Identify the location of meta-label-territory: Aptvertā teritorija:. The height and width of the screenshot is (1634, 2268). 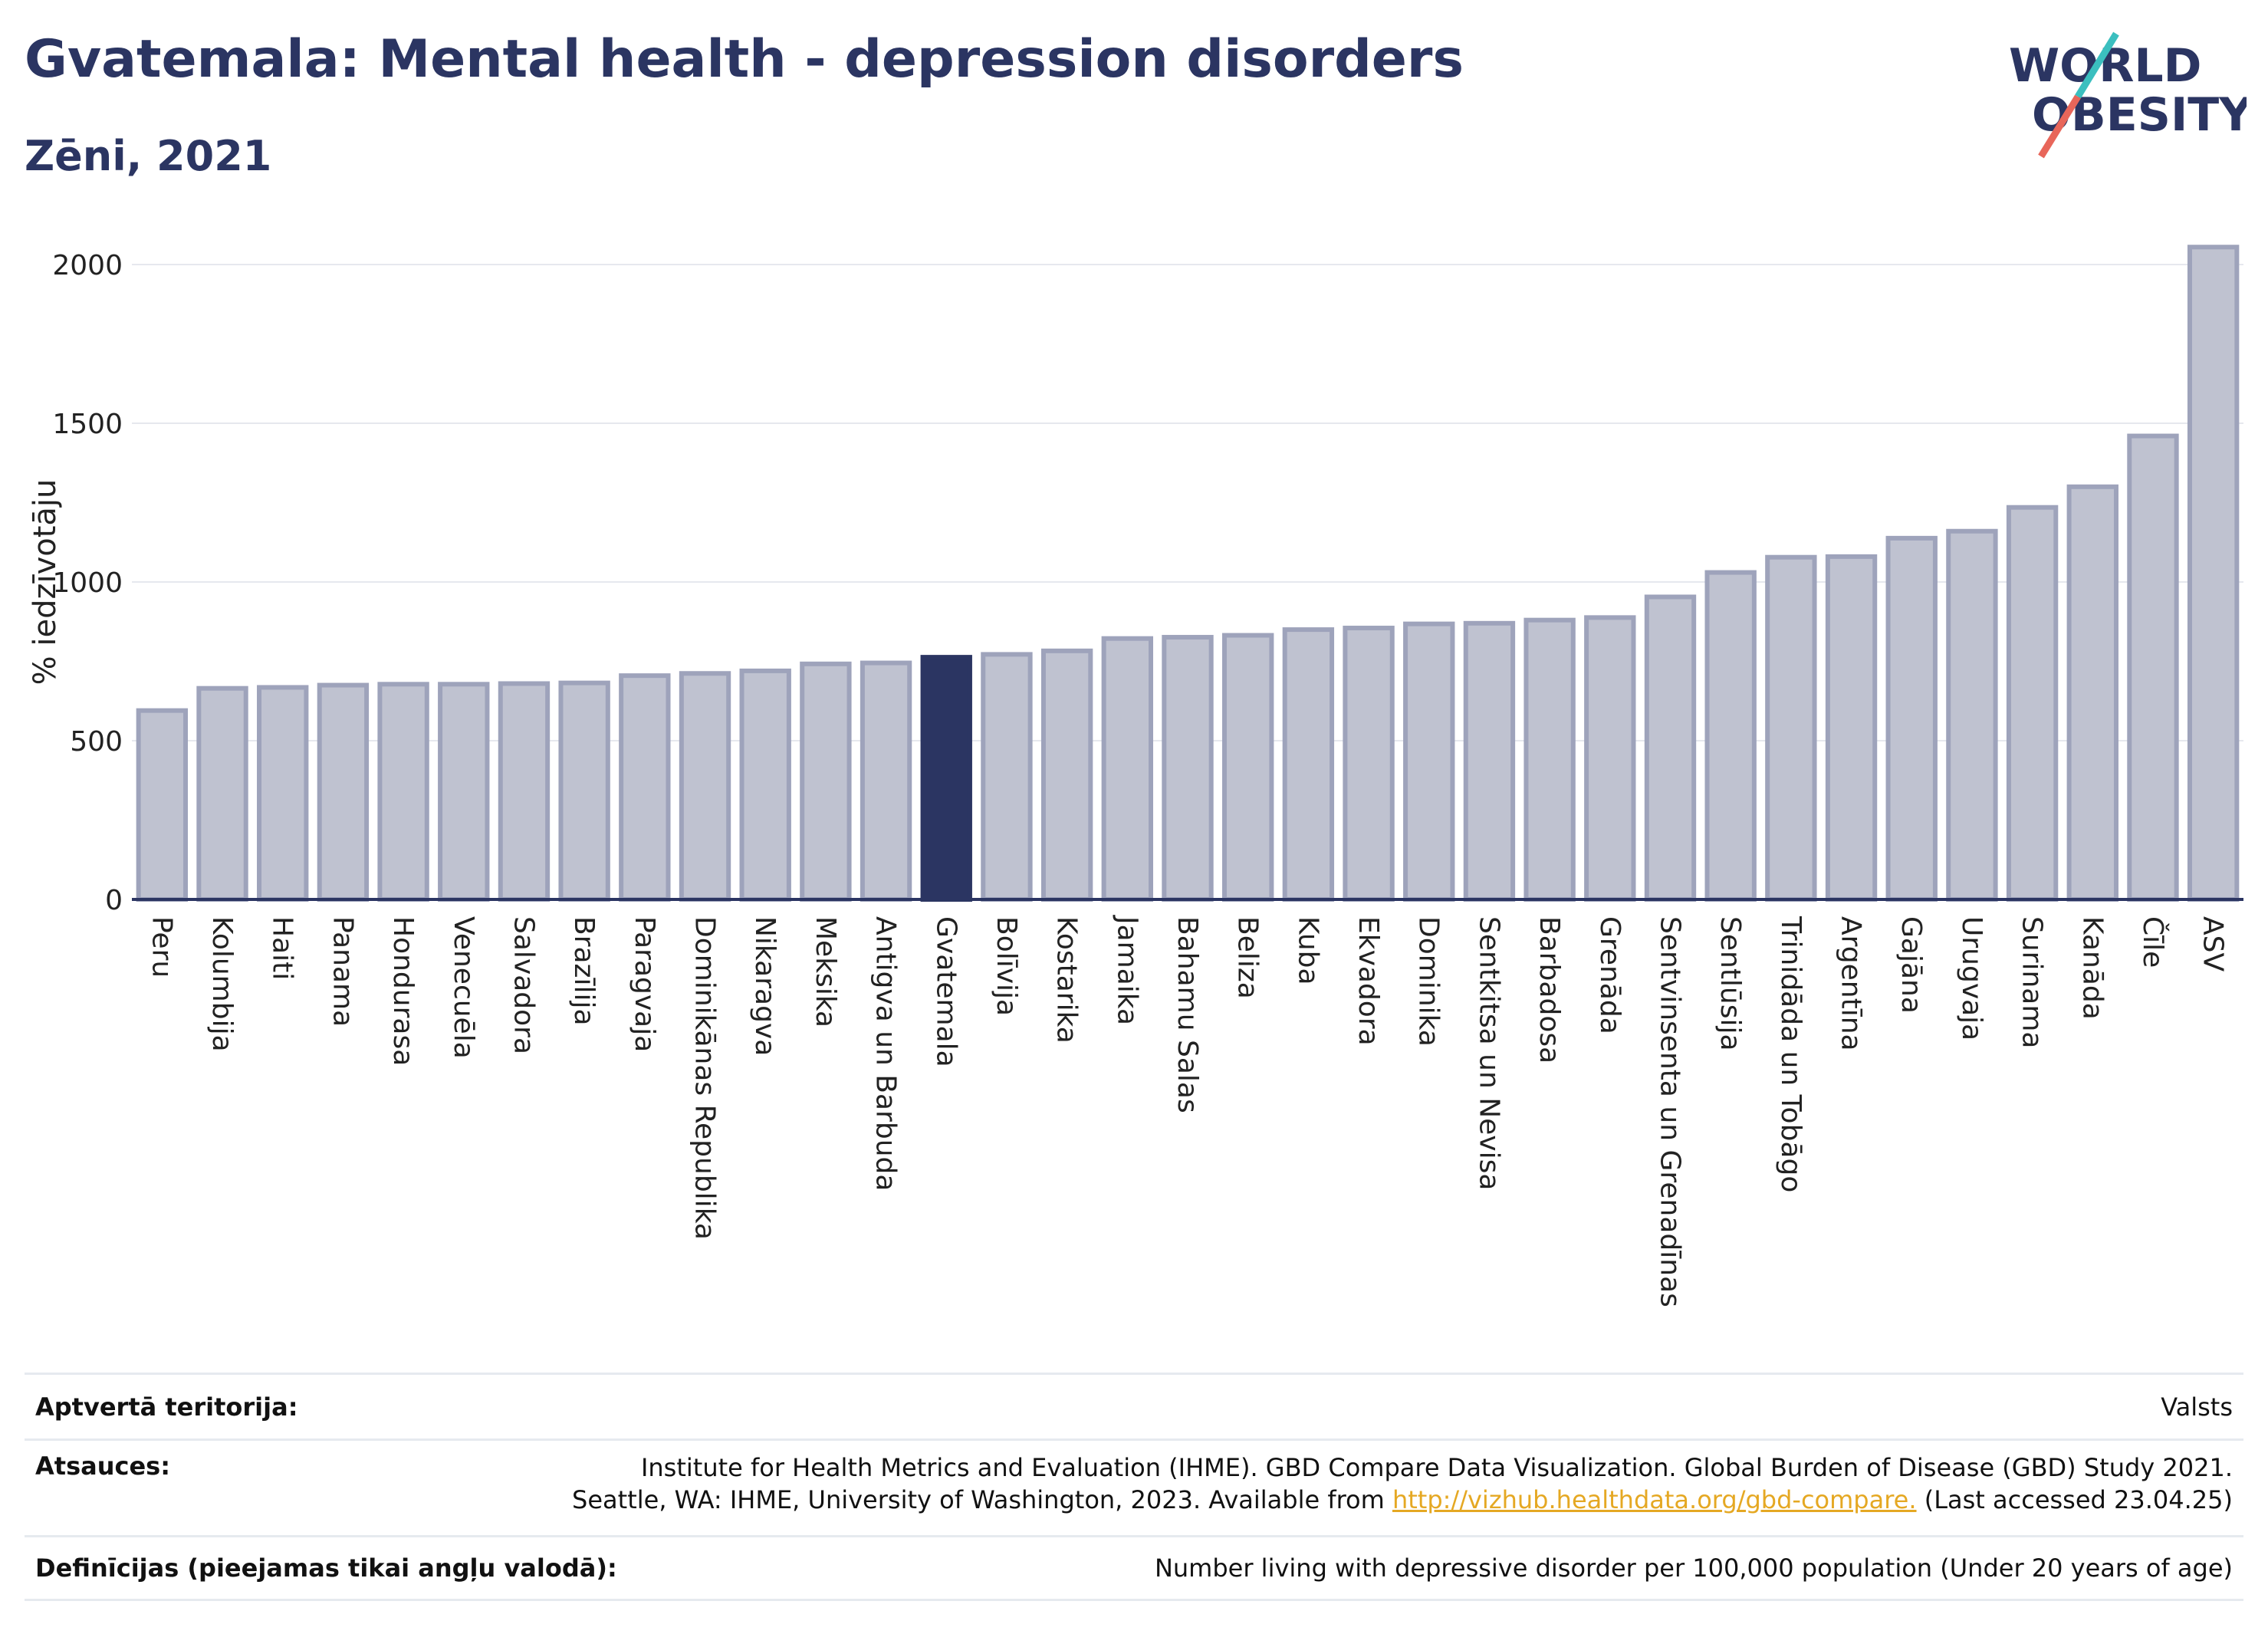
(166, 1407).